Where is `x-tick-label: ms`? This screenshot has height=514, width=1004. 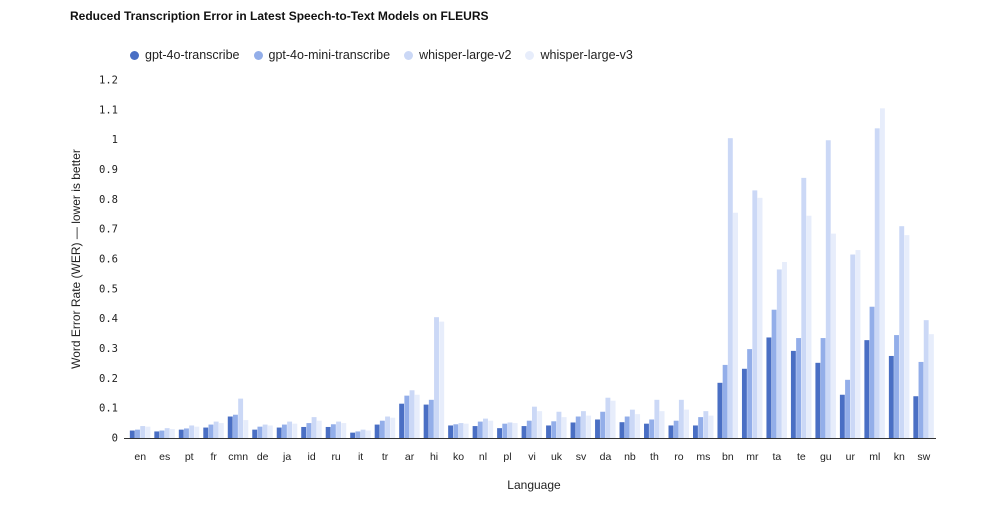 x-tick-label: ms is located at coordinates (703, 457).